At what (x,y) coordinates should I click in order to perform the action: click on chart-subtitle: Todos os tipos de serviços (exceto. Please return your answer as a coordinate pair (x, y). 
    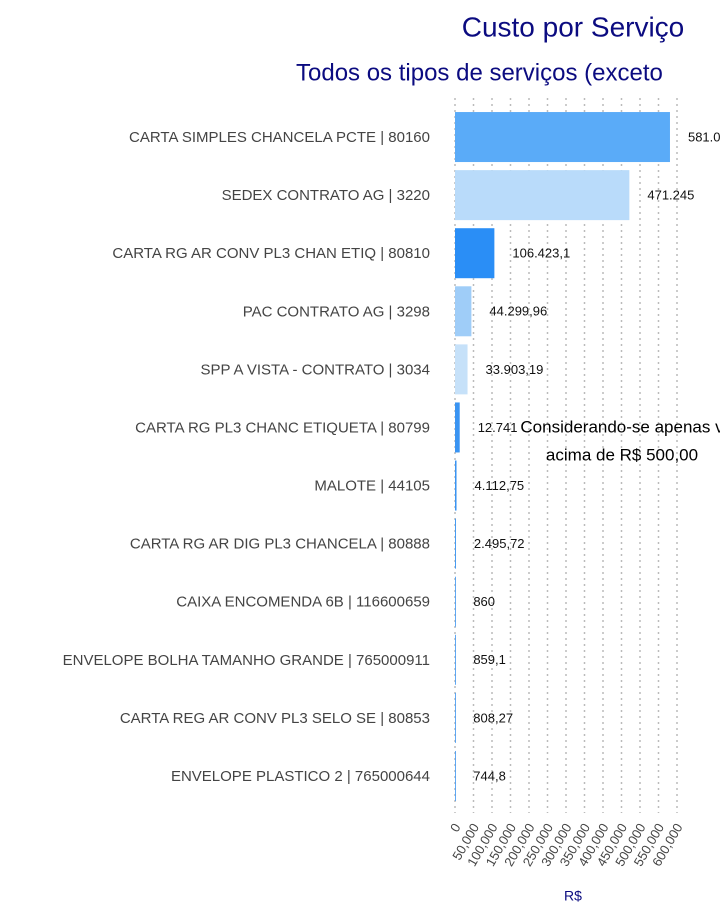
    Looking at the image, I should click on (479, 72).